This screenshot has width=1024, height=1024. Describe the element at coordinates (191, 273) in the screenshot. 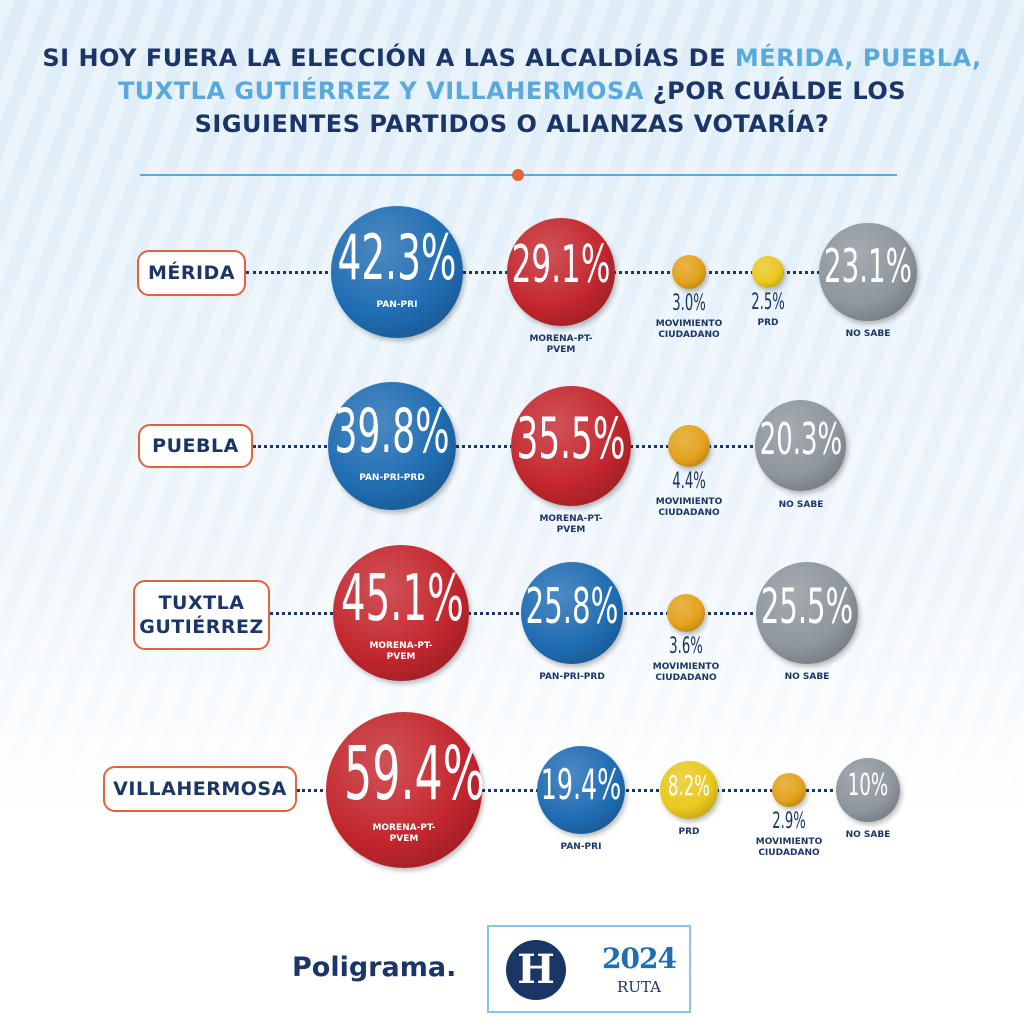

I see `row-label: MÉRIDA` at that location.